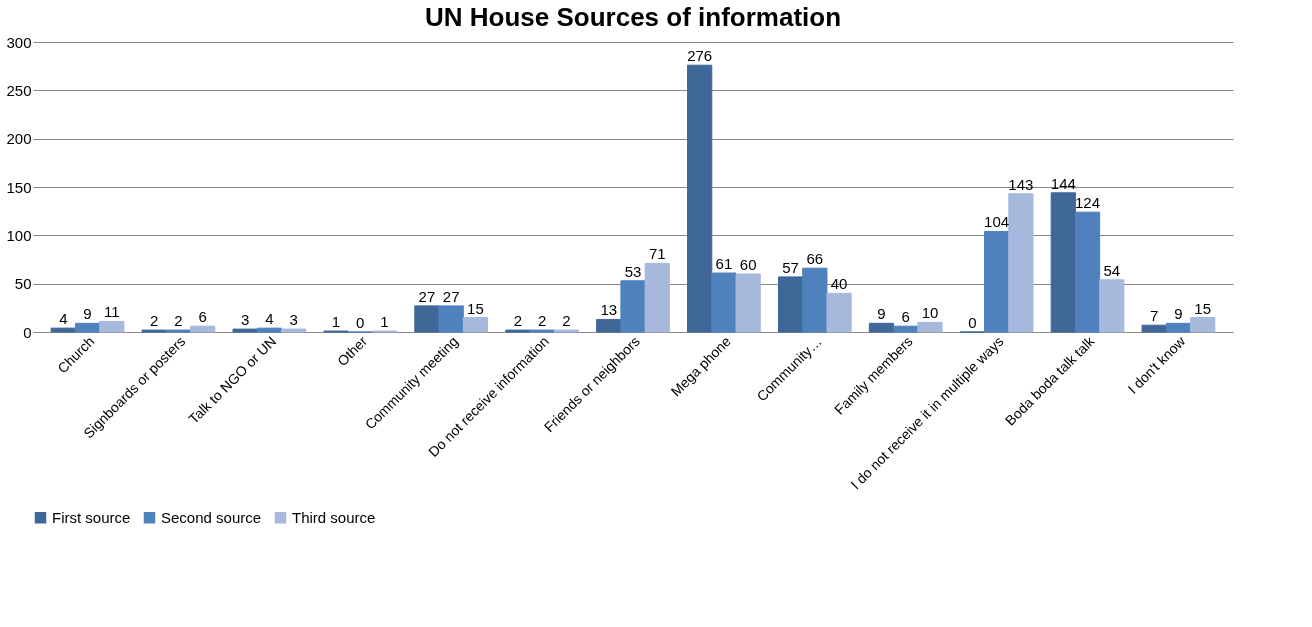  Describe the element at coordinates (91, 517) in the screenshot. I see `legend-label: First source` at that location.